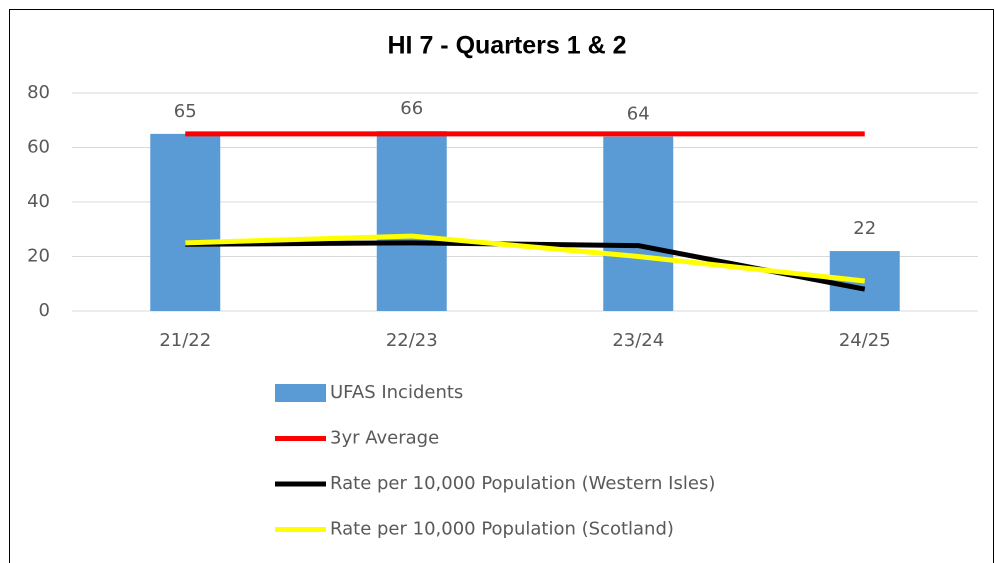  What do you see at coordinates (502, 529) in the screenshot?
I see `legend-label: Rate per 10,000 Population (Scotland)` at bounding box center [502, 529].